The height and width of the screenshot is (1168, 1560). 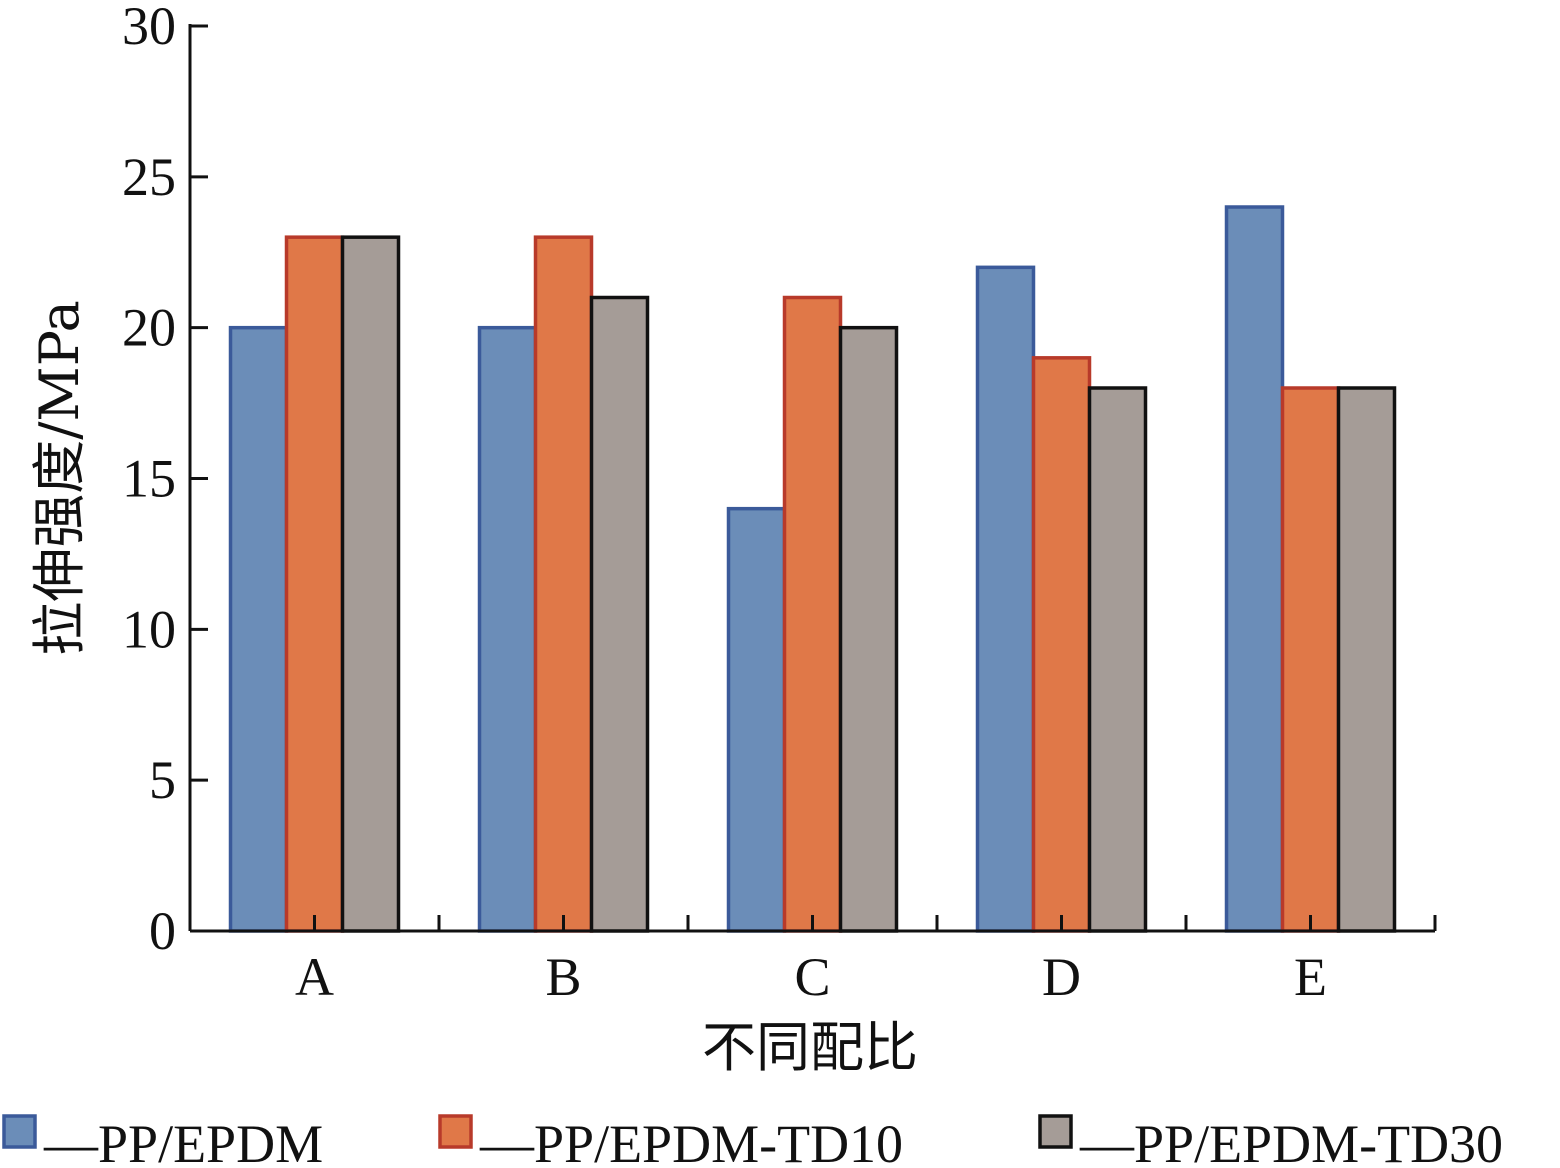 I want to click on y-axis-title: 拉伸强度/MPa, so click(x=59, y=478).